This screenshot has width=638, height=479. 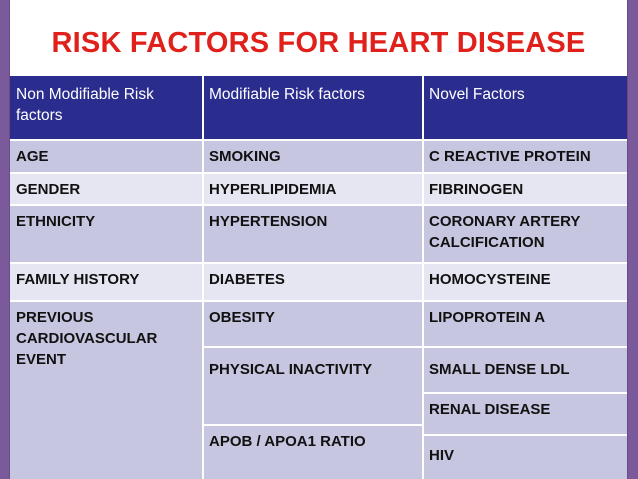 I want to click on table-cell: PREVIOUS CARDIOVASCULAR EVENT, so click(x=106, y=390).